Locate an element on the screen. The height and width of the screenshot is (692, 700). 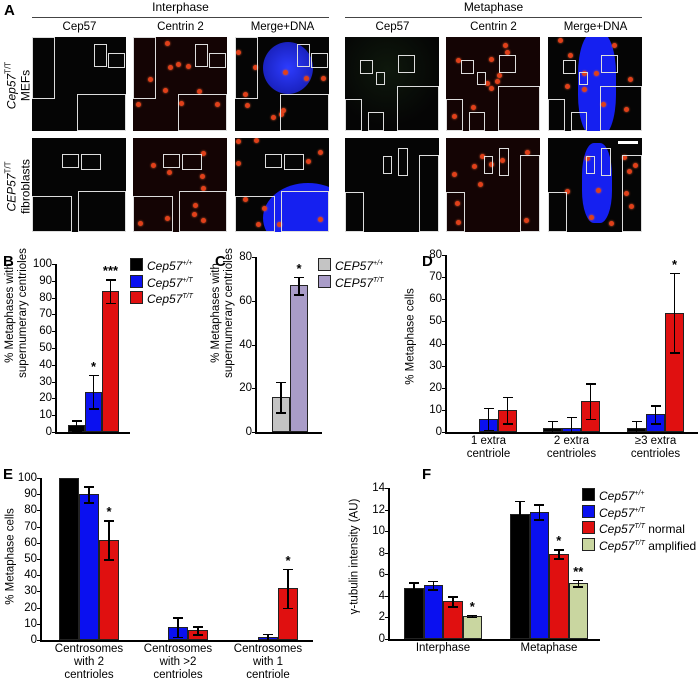
column-header: Merge+DNA is located at coordinates (595, 27).